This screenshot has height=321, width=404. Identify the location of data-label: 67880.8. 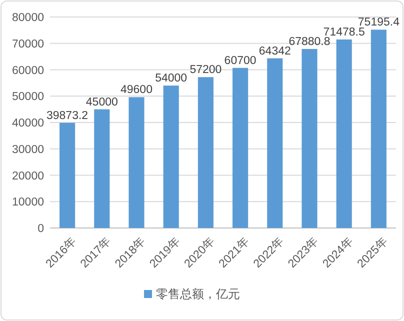
(309, 42).